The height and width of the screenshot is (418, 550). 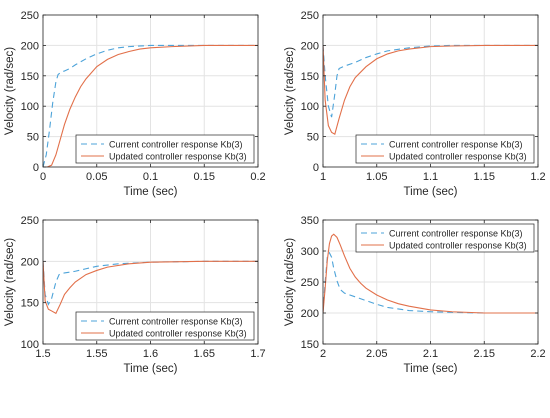 I want to click on x-tick-label: 0.2, so click(x=257, y=177).